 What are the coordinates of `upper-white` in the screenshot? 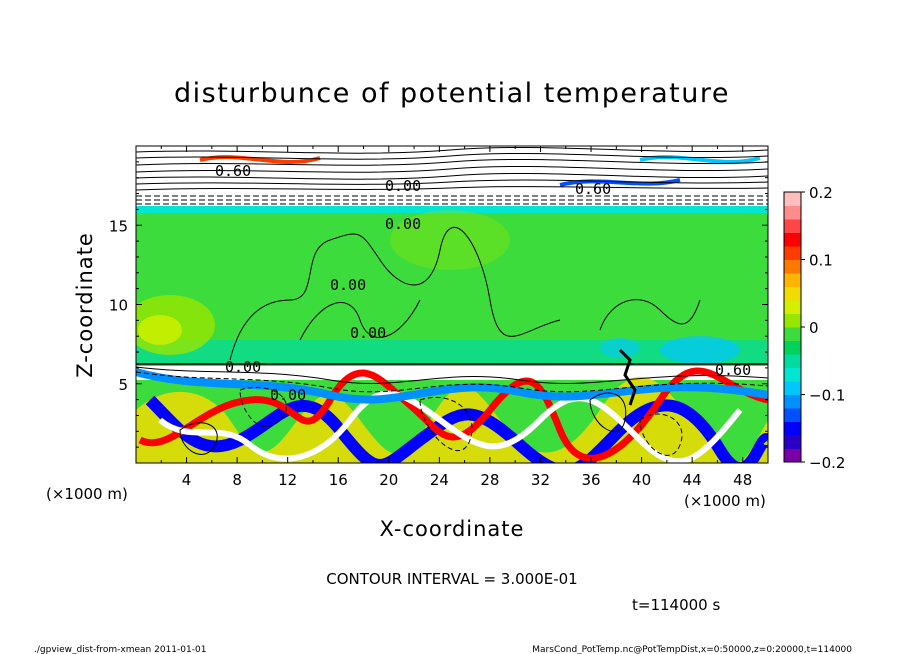 It's located at (452, 196).